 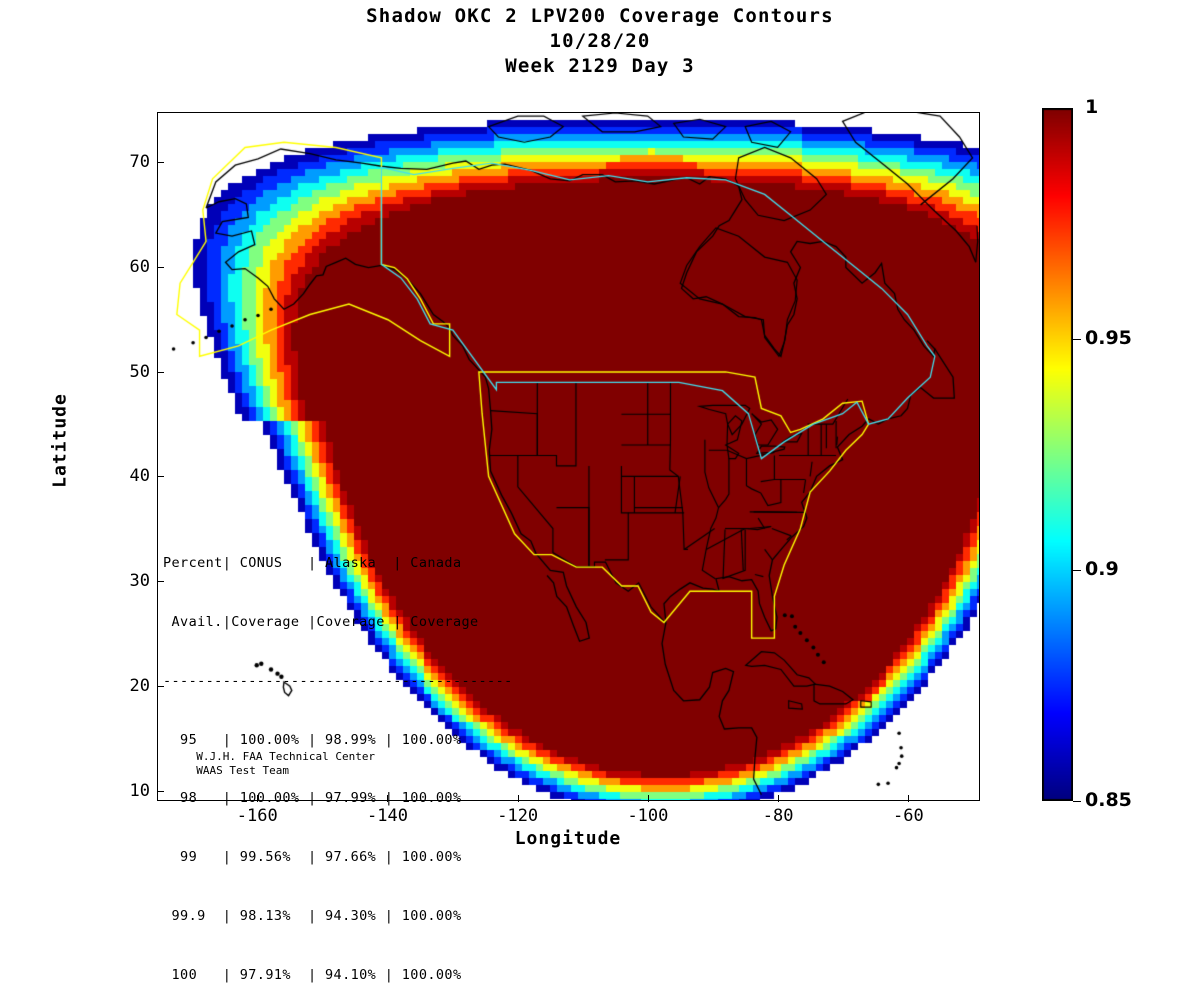 I want to click on x-tick-label: -100, so click(x=648, y=816).